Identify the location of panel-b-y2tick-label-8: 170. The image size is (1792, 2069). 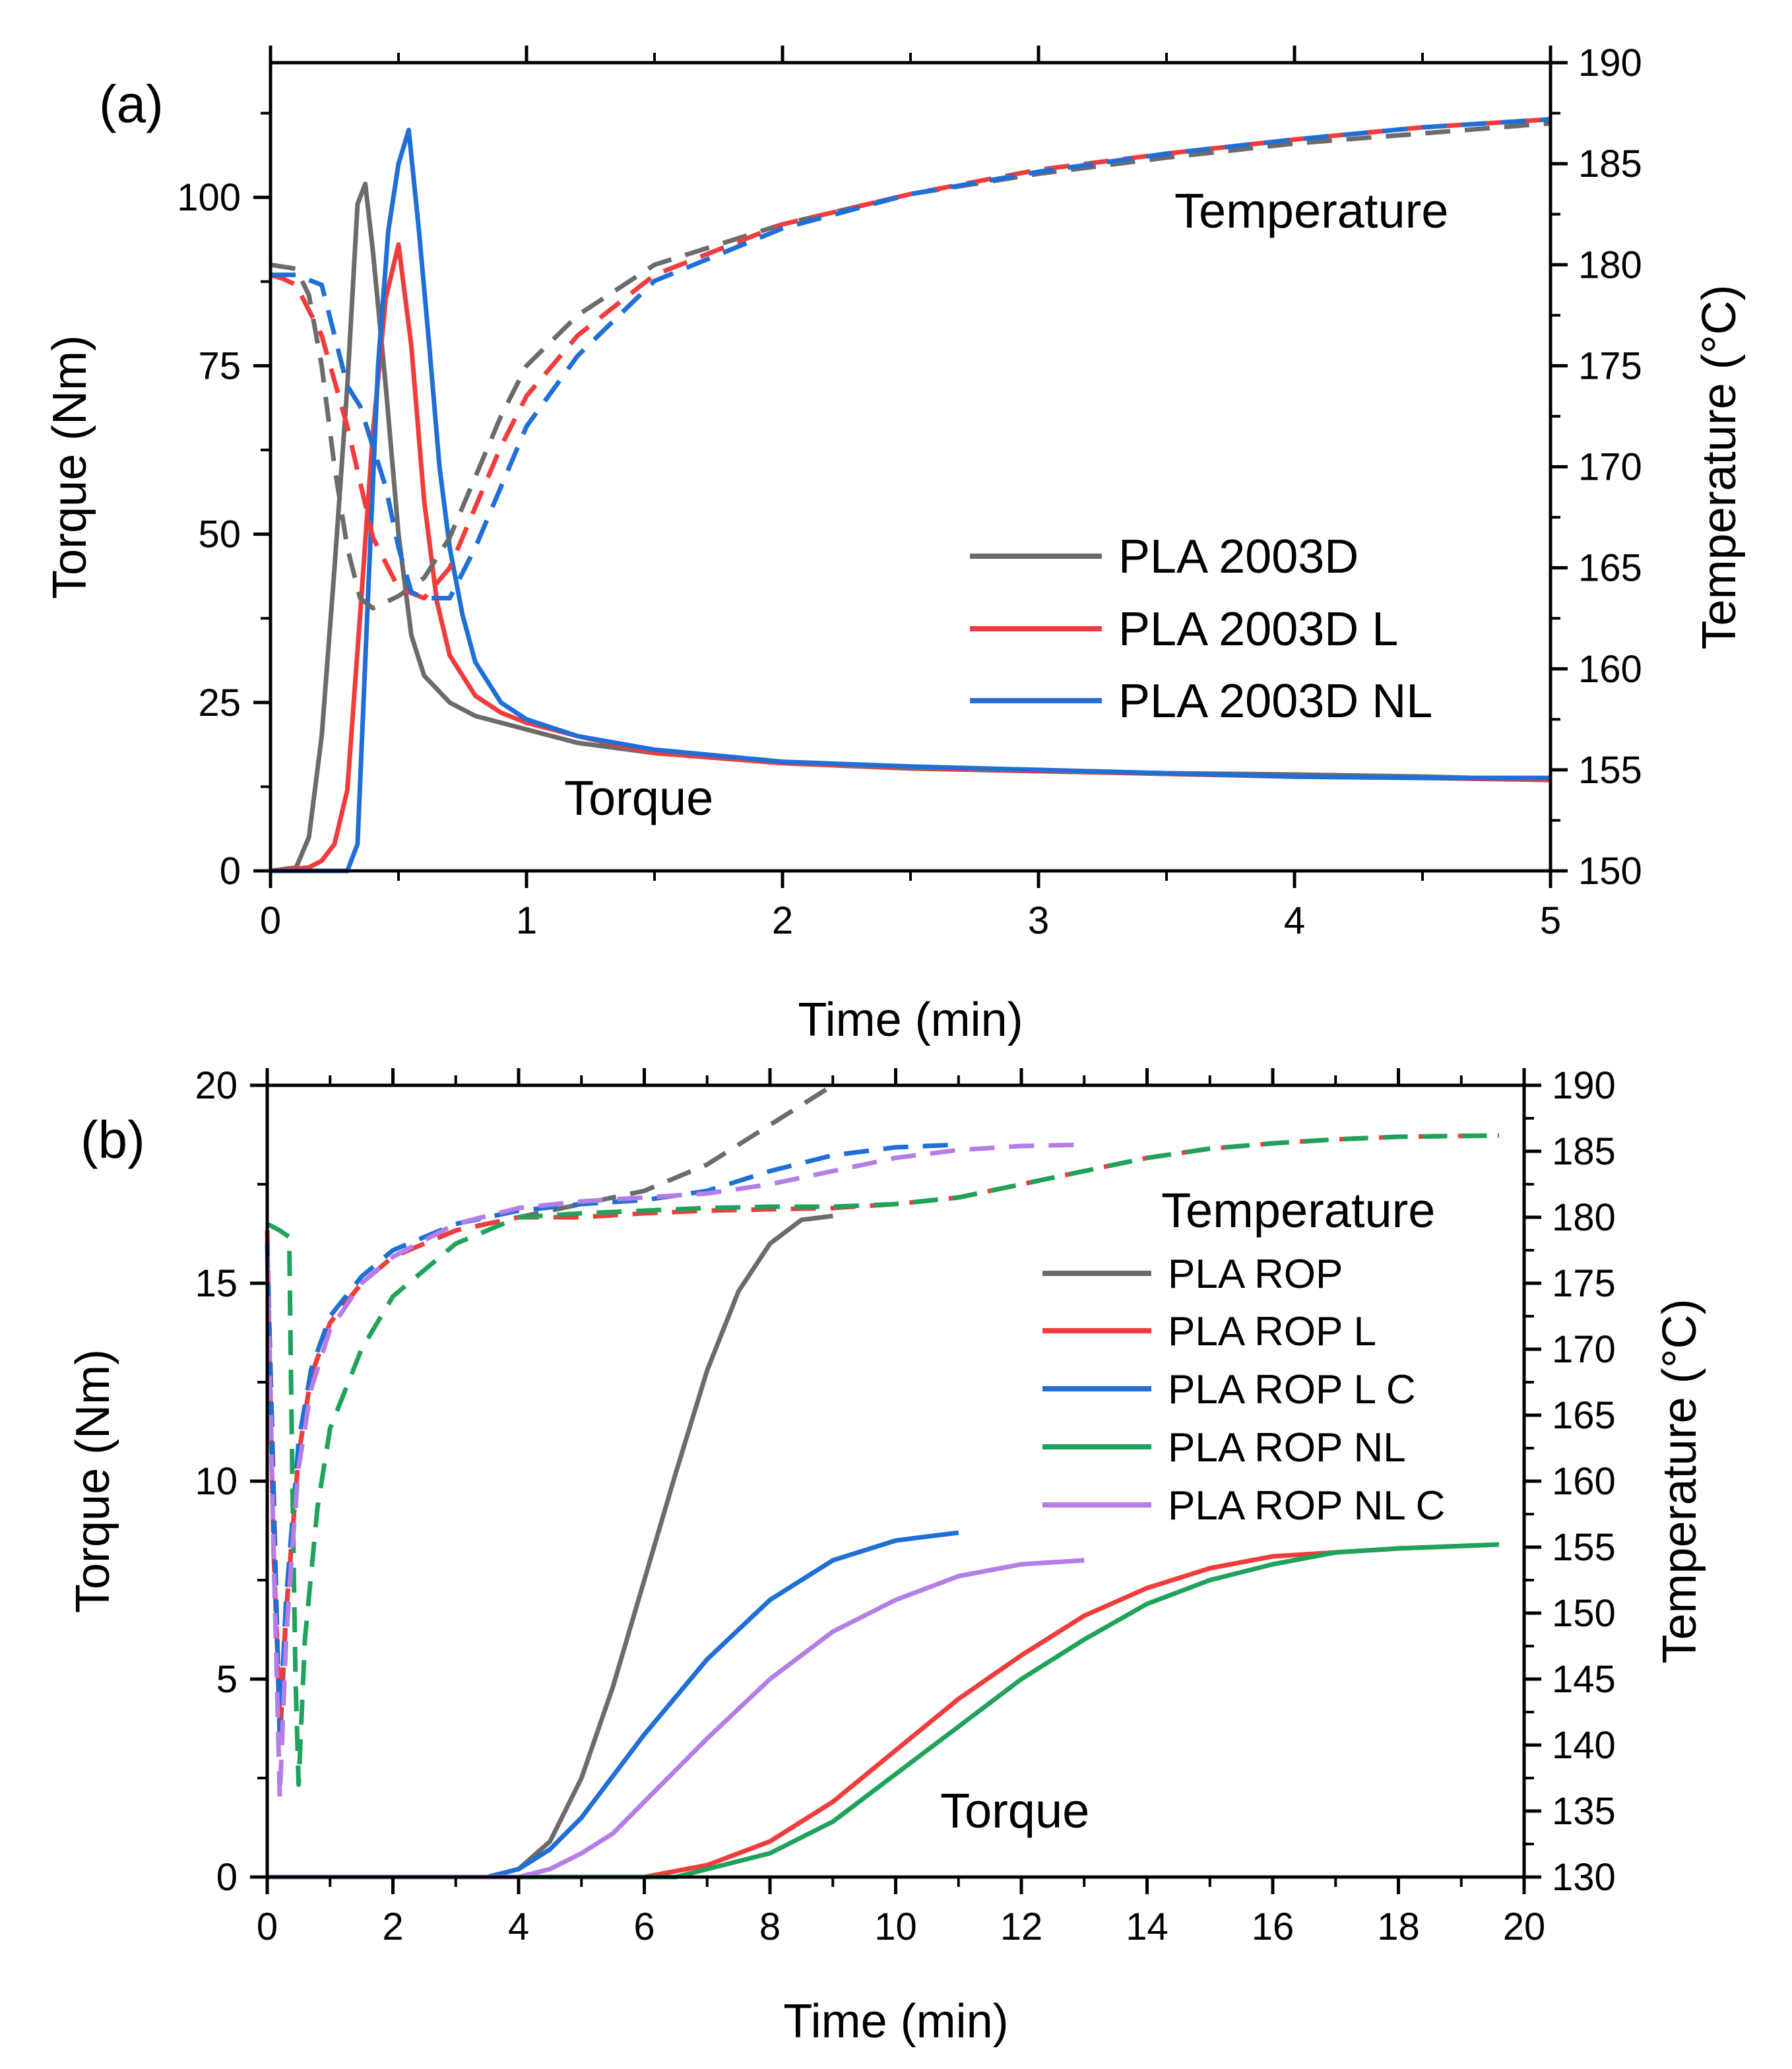
(1584, 1349).